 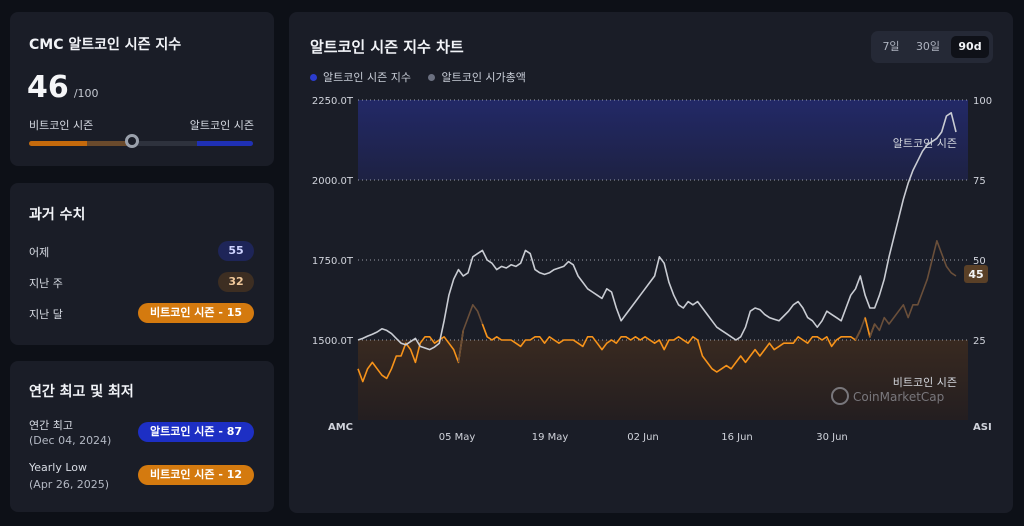 What do you see at coordinates (142, 264) in the screenshot?
I see `history-card: 과거 수치 어제 55 지난 주 32 지난 달 비트코인 시즌 - 15` at bounding box center [142, 264].